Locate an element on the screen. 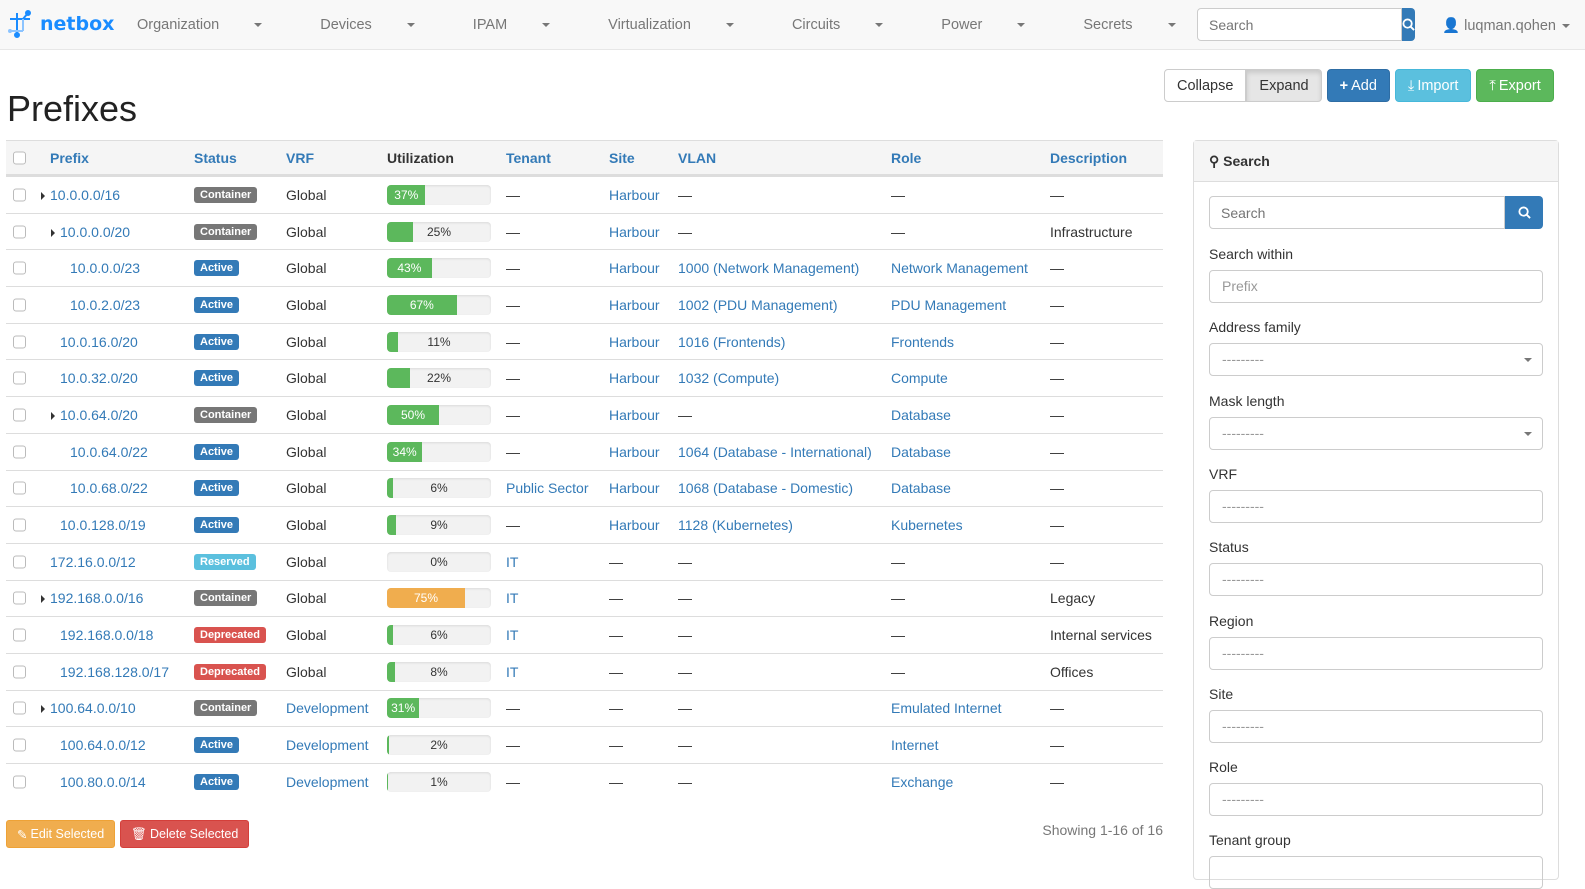  user-menu: 👤 luqman.qohen is located at coordinates (1506, 25).